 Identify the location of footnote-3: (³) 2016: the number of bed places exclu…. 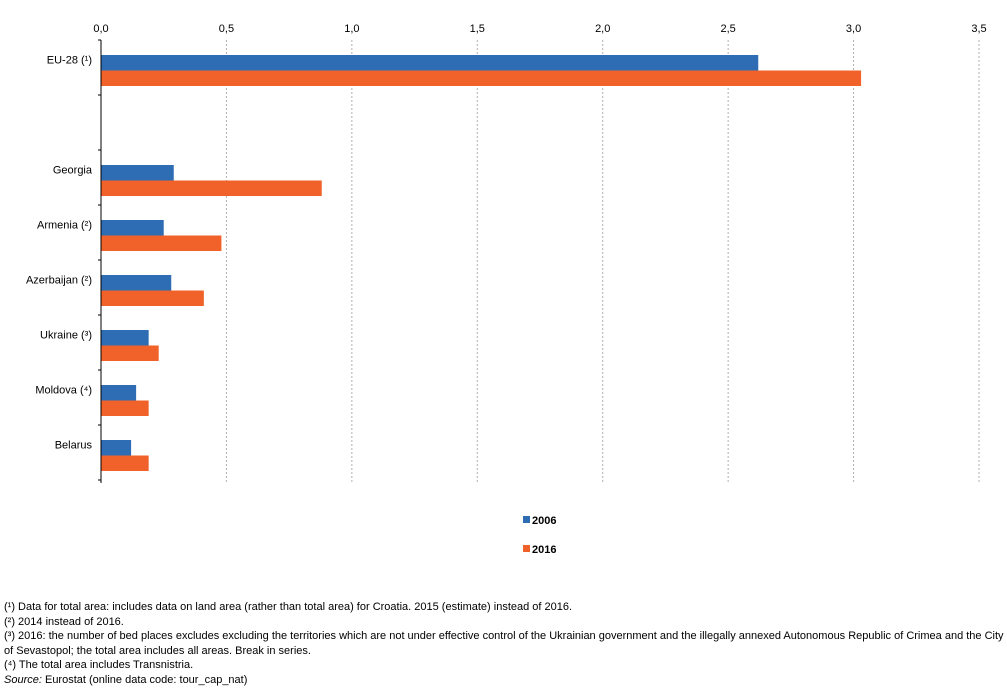
(504, 643).